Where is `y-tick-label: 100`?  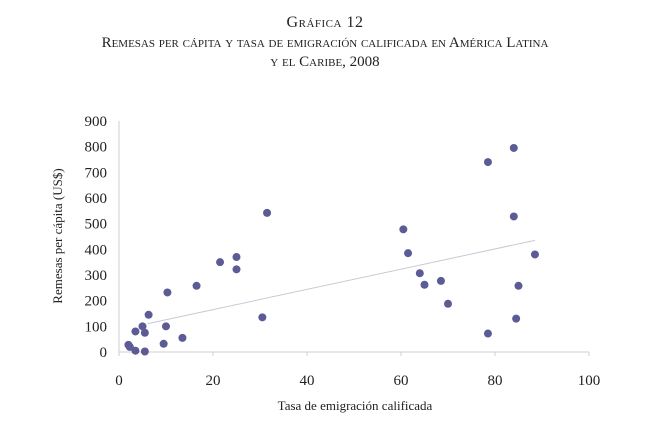 y-tick-label: 100 is located at coordinates (96, 327).